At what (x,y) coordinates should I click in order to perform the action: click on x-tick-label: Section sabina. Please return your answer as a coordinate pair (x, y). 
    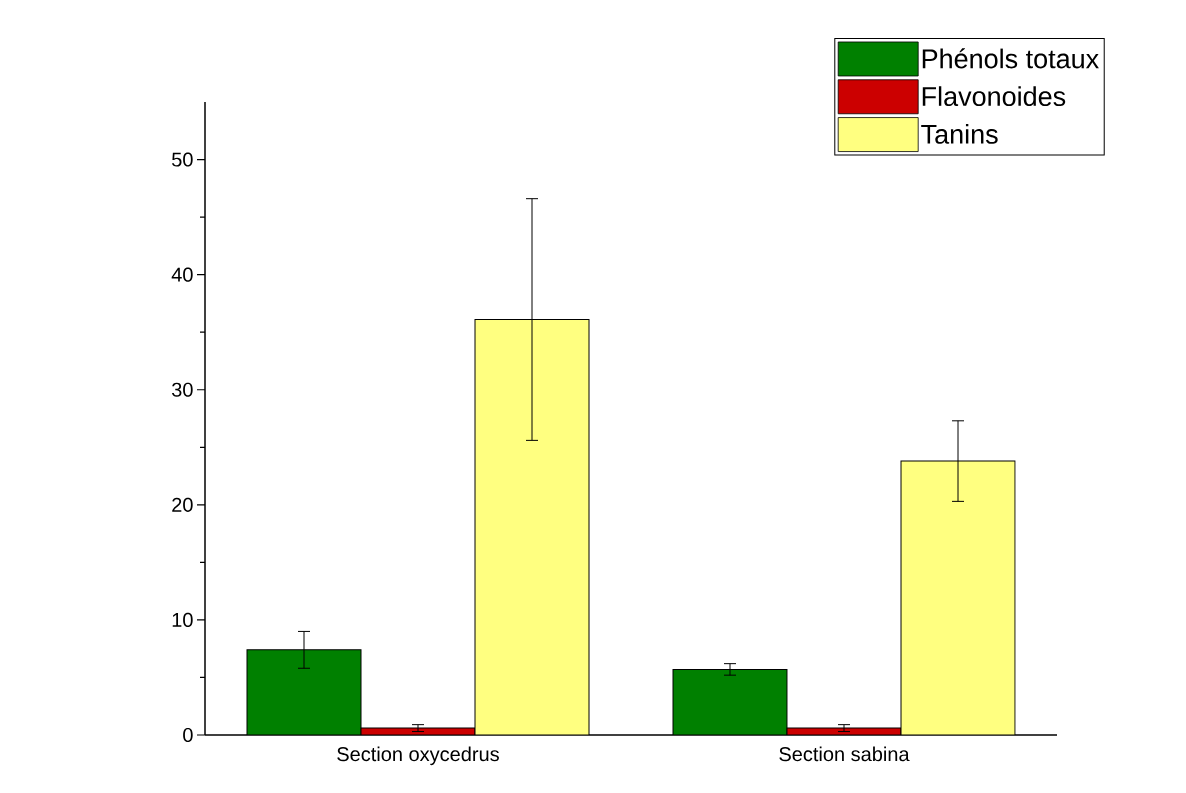
    Looking at the image, I should click on (844, 754).